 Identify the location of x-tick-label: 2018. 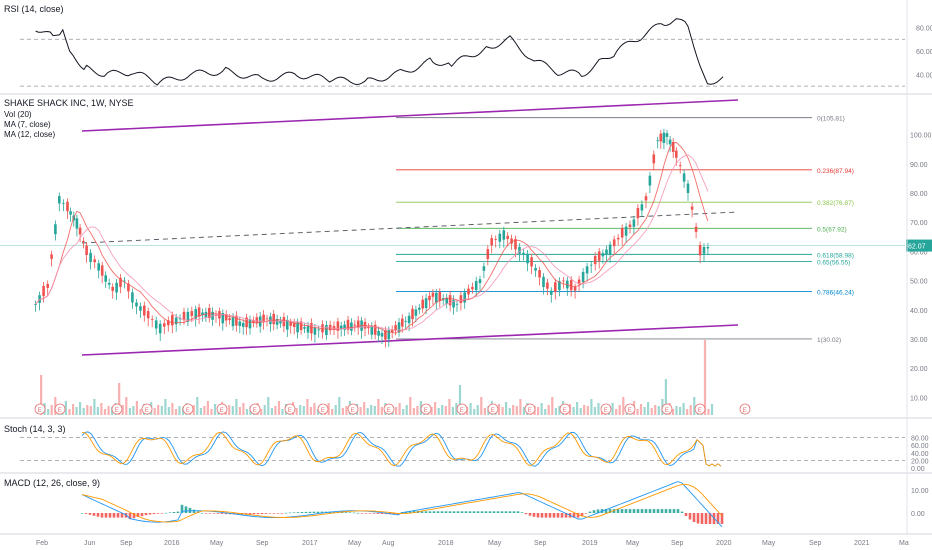
(446, 543).